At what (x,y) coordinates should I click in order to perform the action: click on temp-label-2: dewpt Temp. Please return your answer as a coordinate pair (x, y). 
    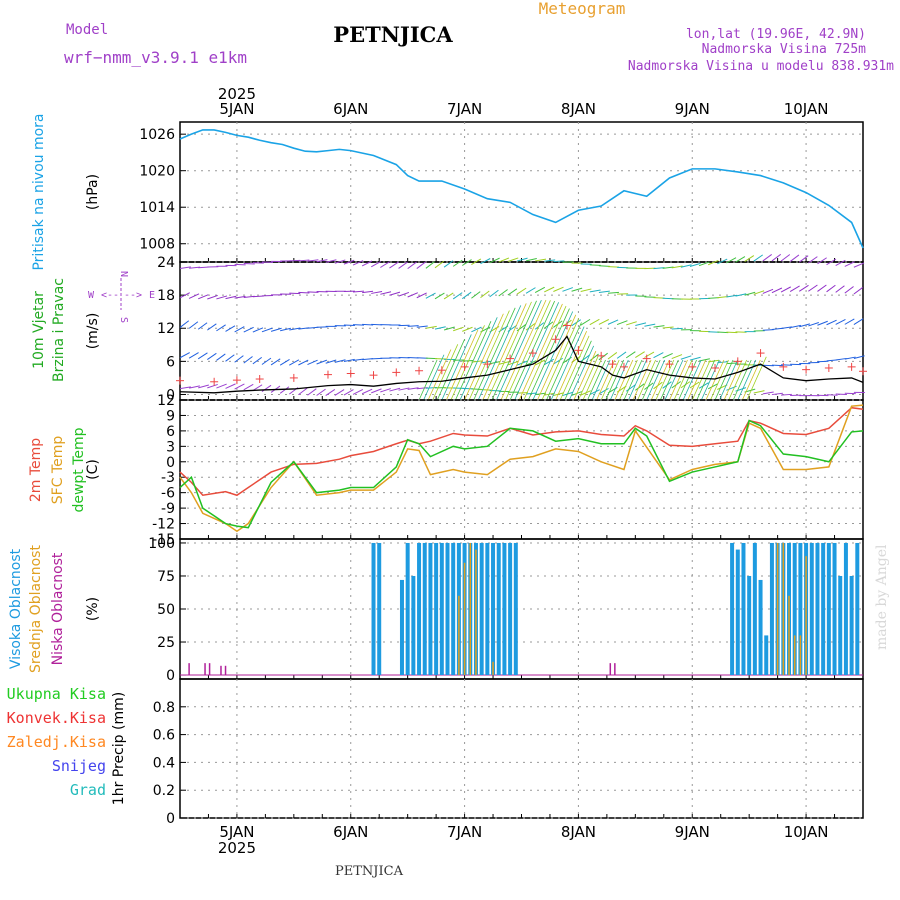
    Looking at the image, I should click on (79, 469).